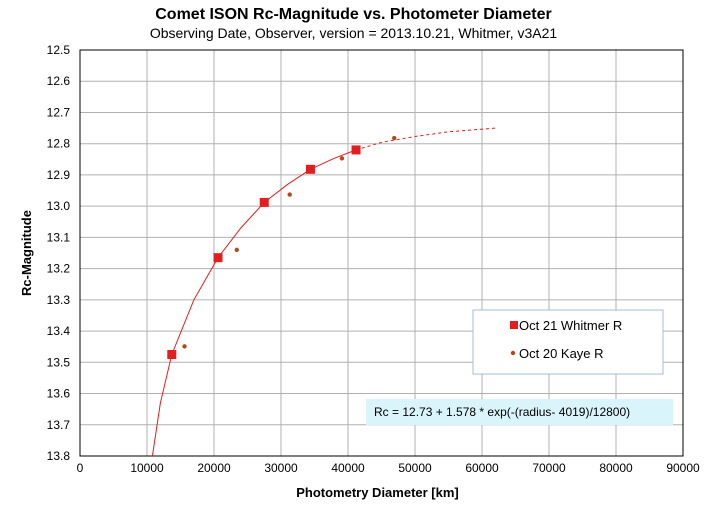 The width and height of the screenshot is (707, 509). Describe the element at coordinates (514, 325) in the screenshot. I see `legend-marker-whitmer` at that location.